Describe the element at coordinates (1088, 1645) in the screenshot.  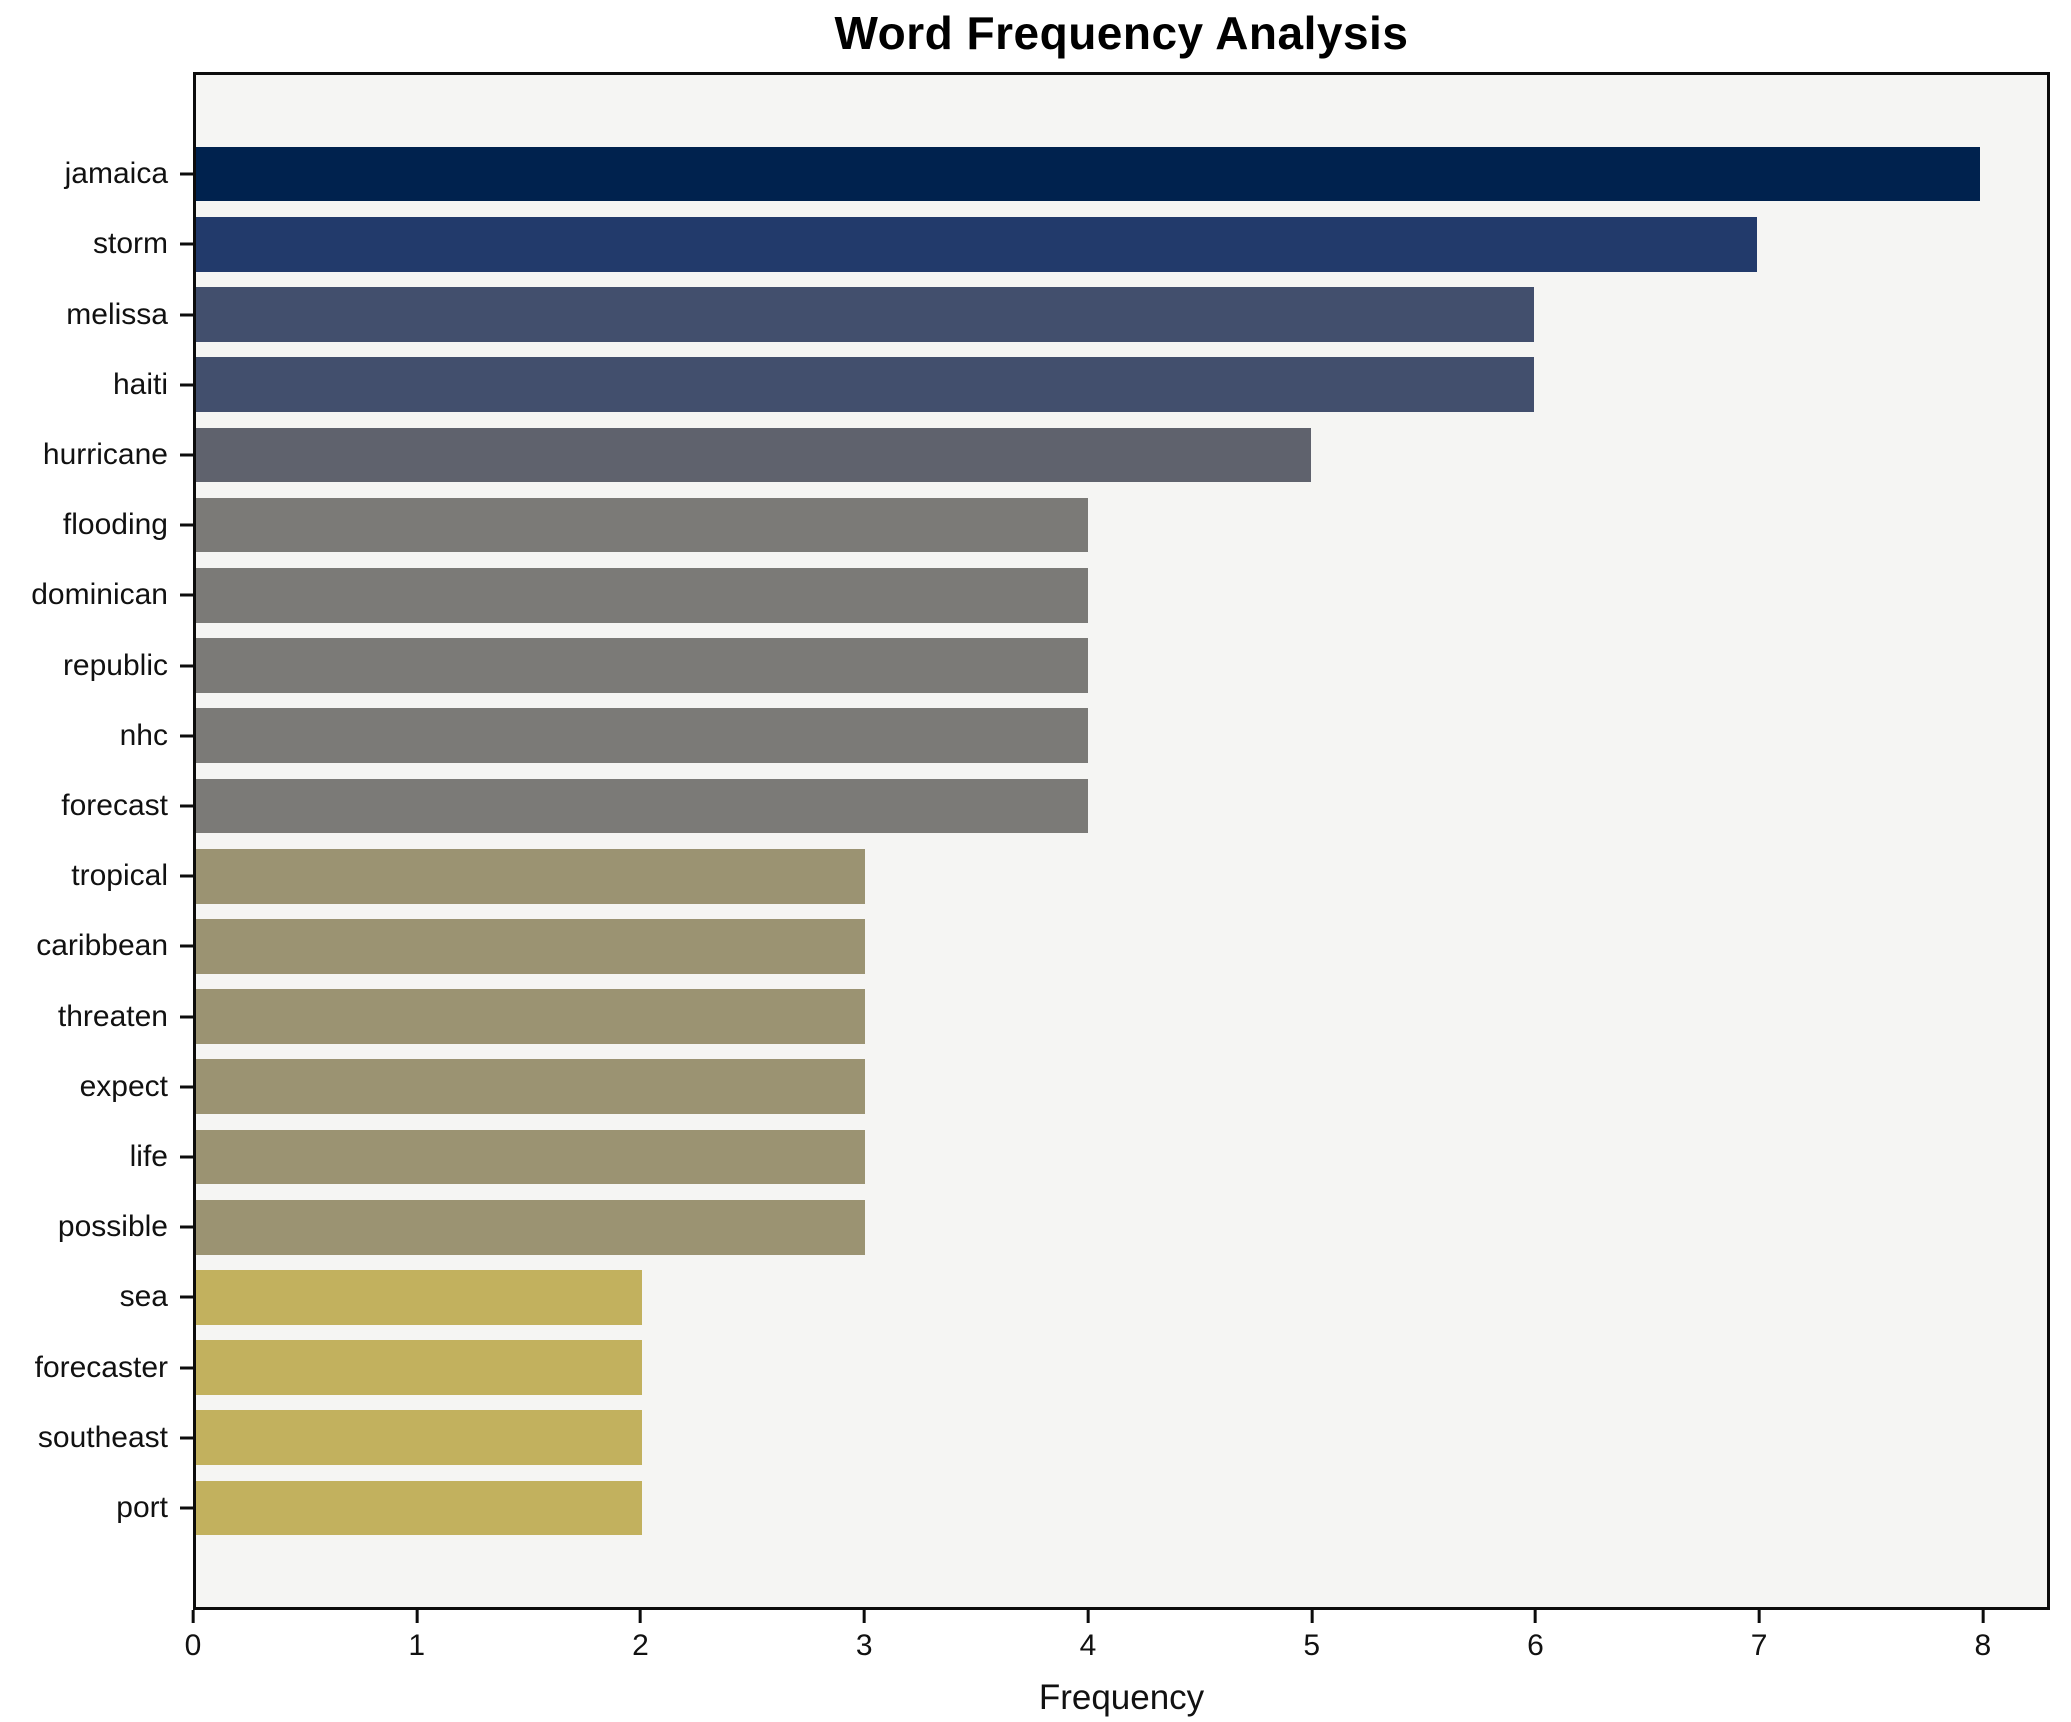
I see `x-tick-label: 4` at that location.